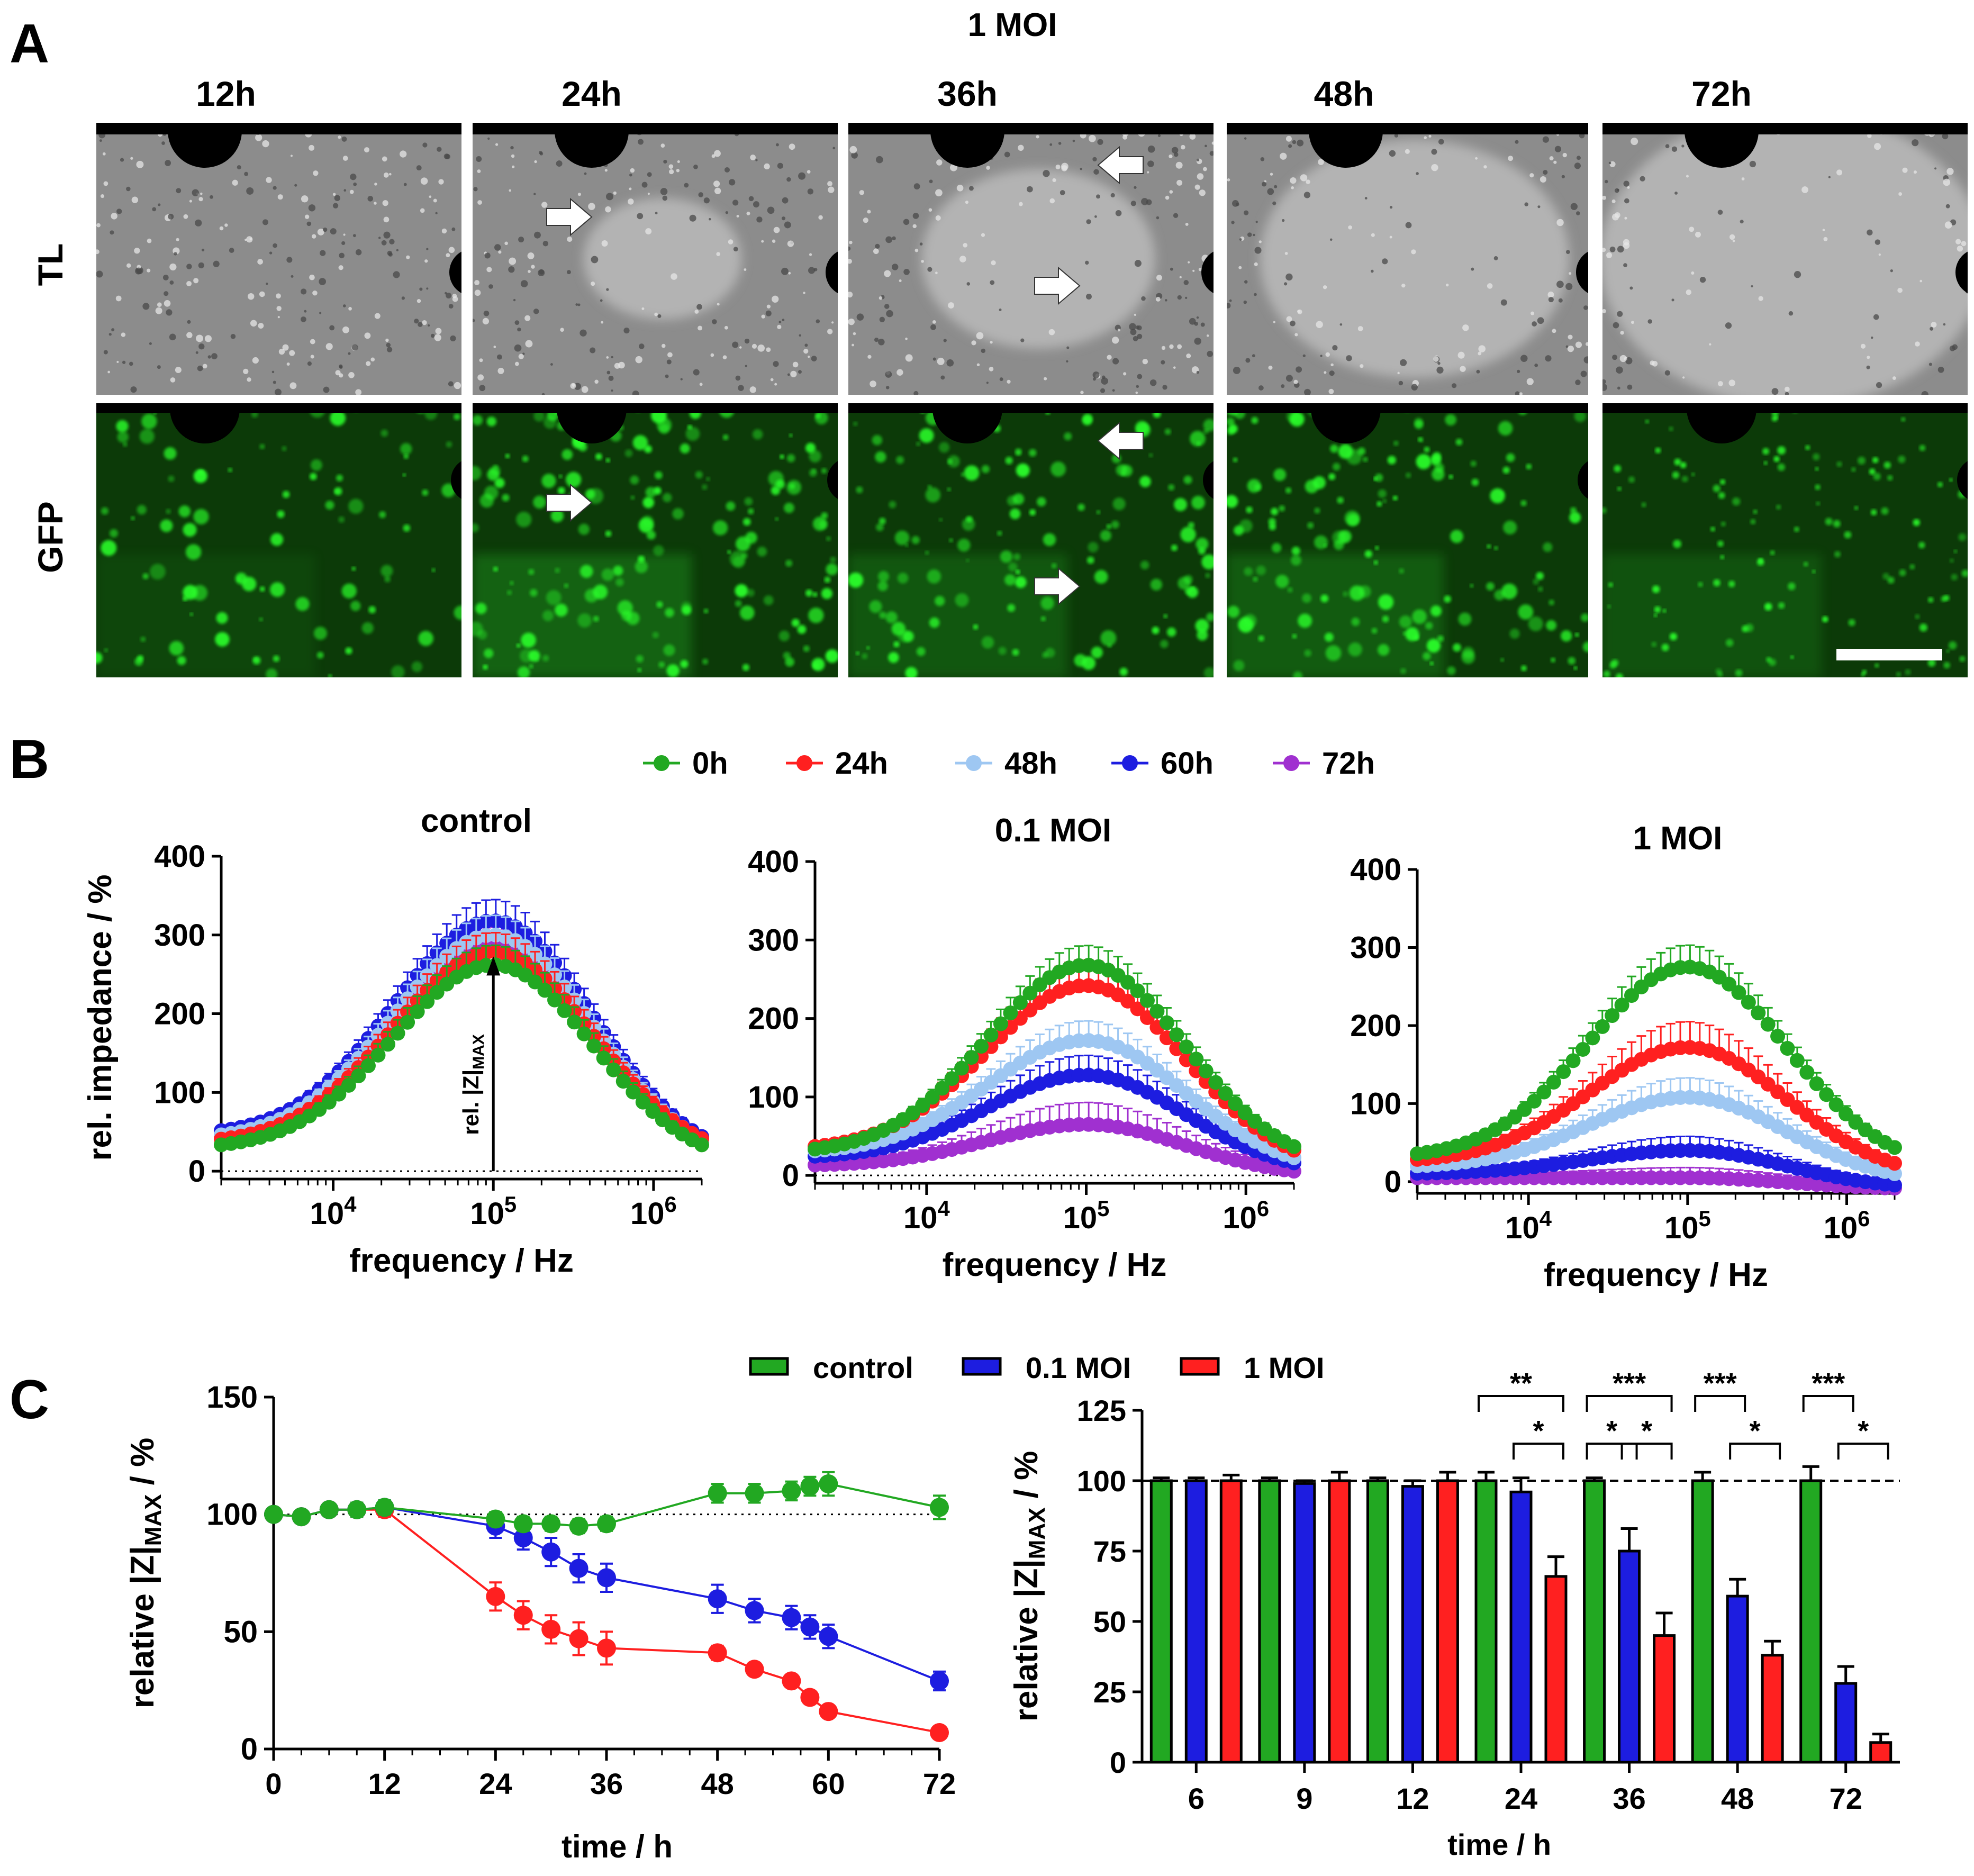 Image resolution: width=1974 pixels, height=1876 pixels. What do you see at coordinates (939, 1783) in the screenshot?
I see `x-tick-label: 72` at bounding box center [939, 1783].